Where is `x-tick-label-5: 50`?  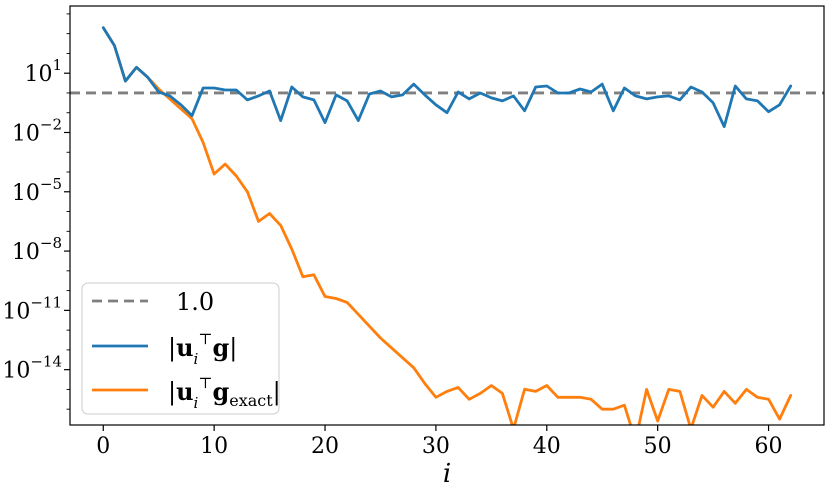
x-tick-label-5: 50 is located at coordinates (658, 446).